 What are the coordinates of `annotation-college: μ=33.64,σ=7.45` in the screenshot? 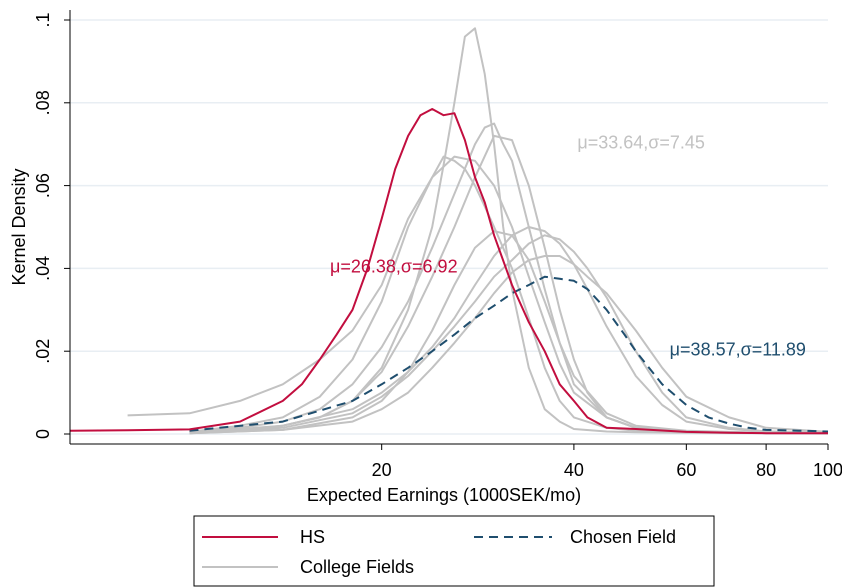 It's located at (641, 142).